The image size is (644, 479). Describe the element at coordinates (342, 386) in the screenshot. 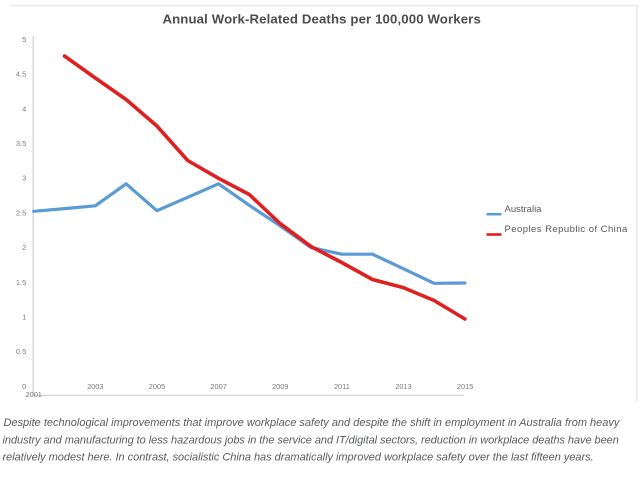

I see `svg-text: 2011` at that location.